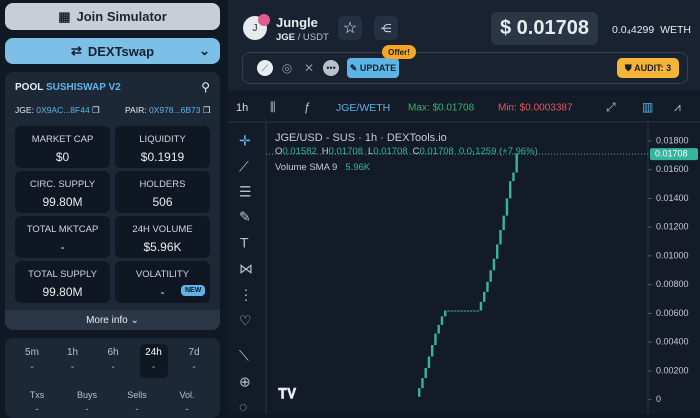 The height and width of the screenshot is (418, 700). What do you see at coordinates (346, 151) in the screenshot?
I see `ohlc-value: 0.01708` at bounding box center [346, 151].